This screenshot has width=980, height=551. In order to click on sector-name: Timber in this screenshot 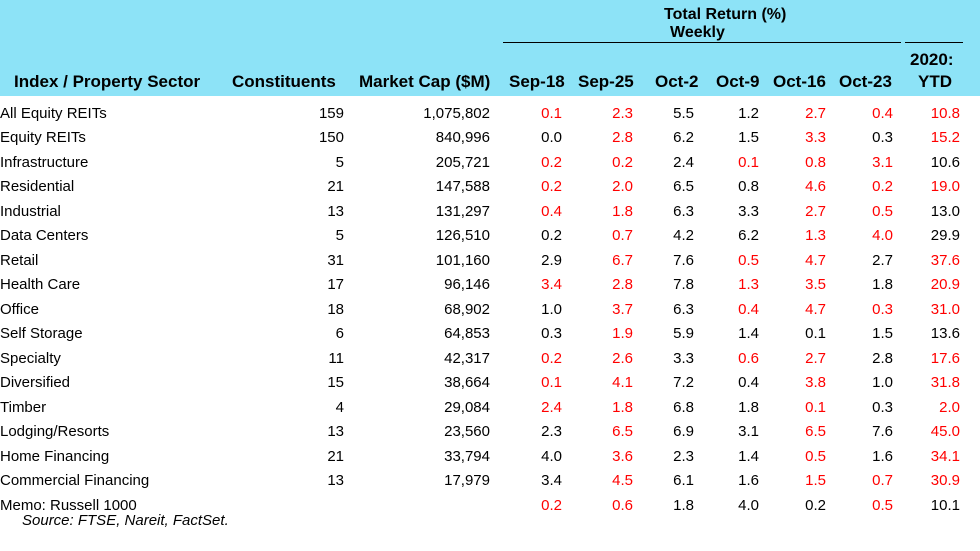, I will do `click(23, 407)`.